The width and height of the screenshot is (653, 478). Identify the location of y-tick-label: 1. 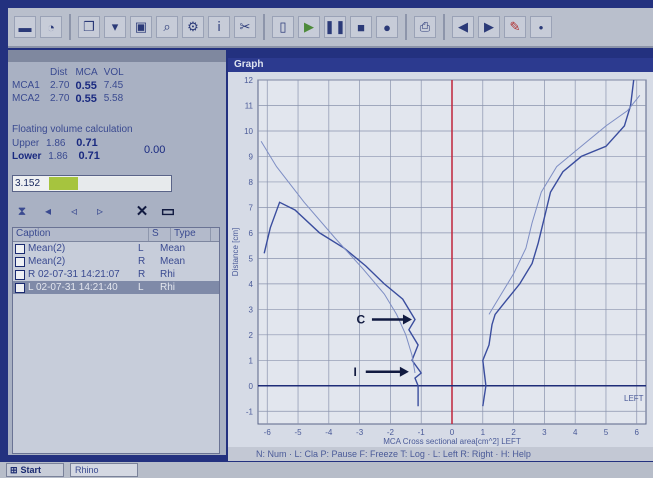
(251, 360).